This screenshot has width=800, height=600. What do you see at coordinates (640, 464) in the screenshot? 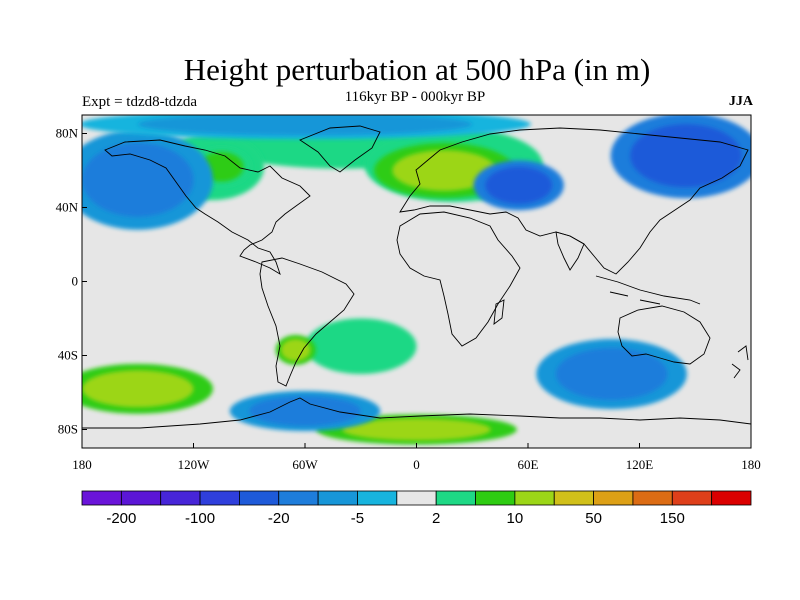
I see `lon-label-5: 120E` at bounding box center [640, 464].